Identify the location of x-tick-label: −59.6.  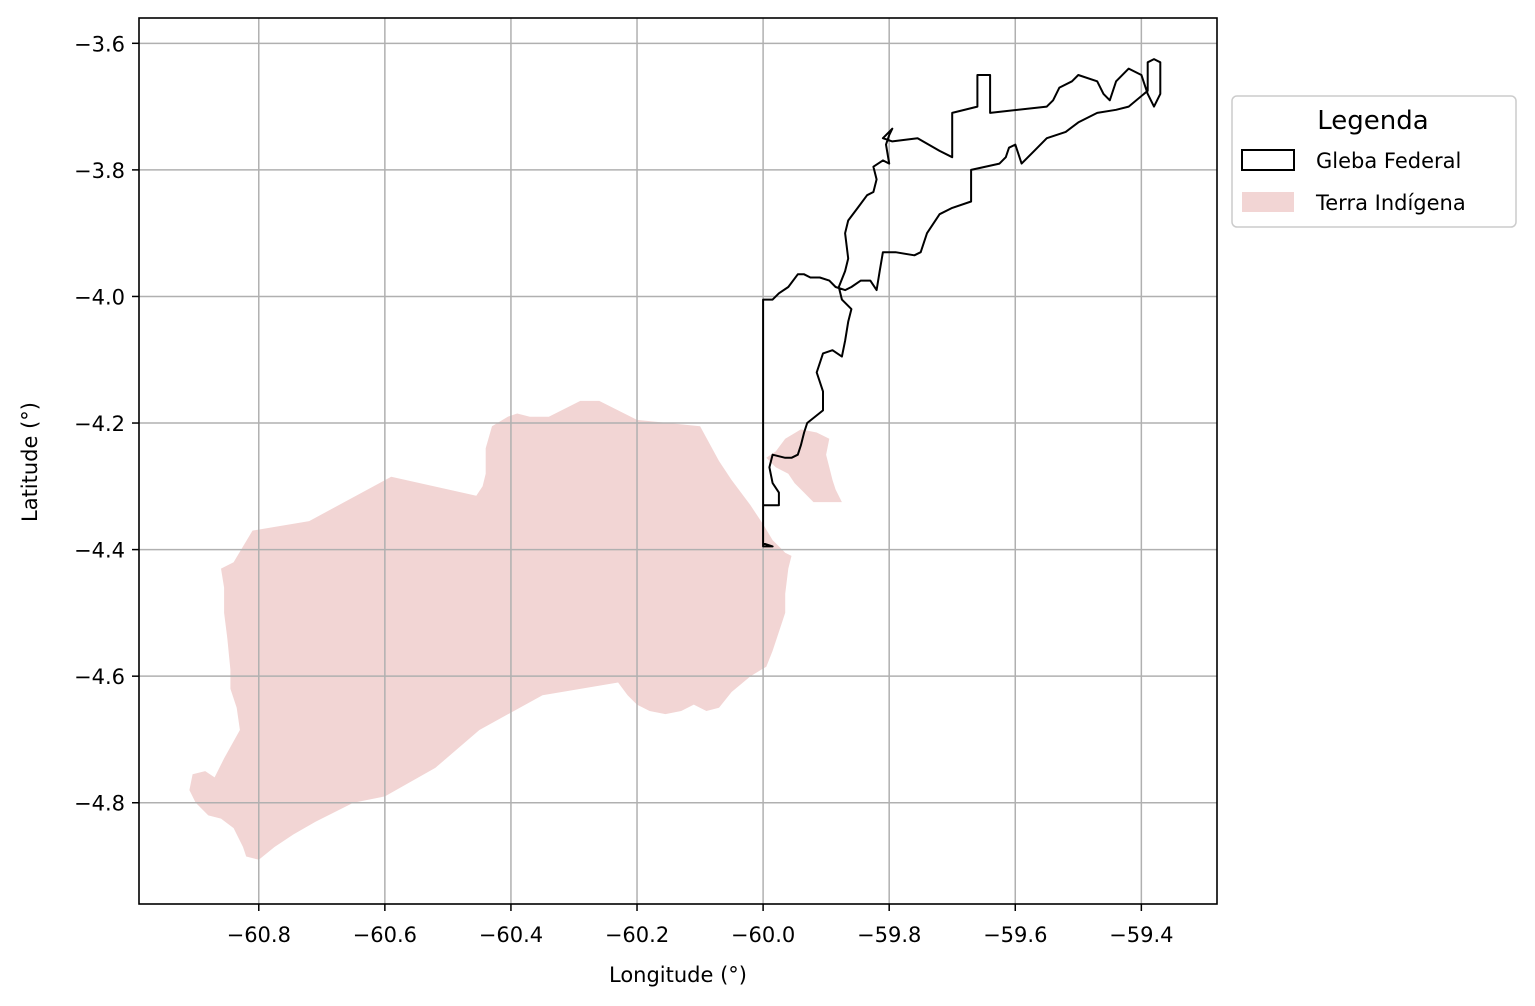
(1015, 935).